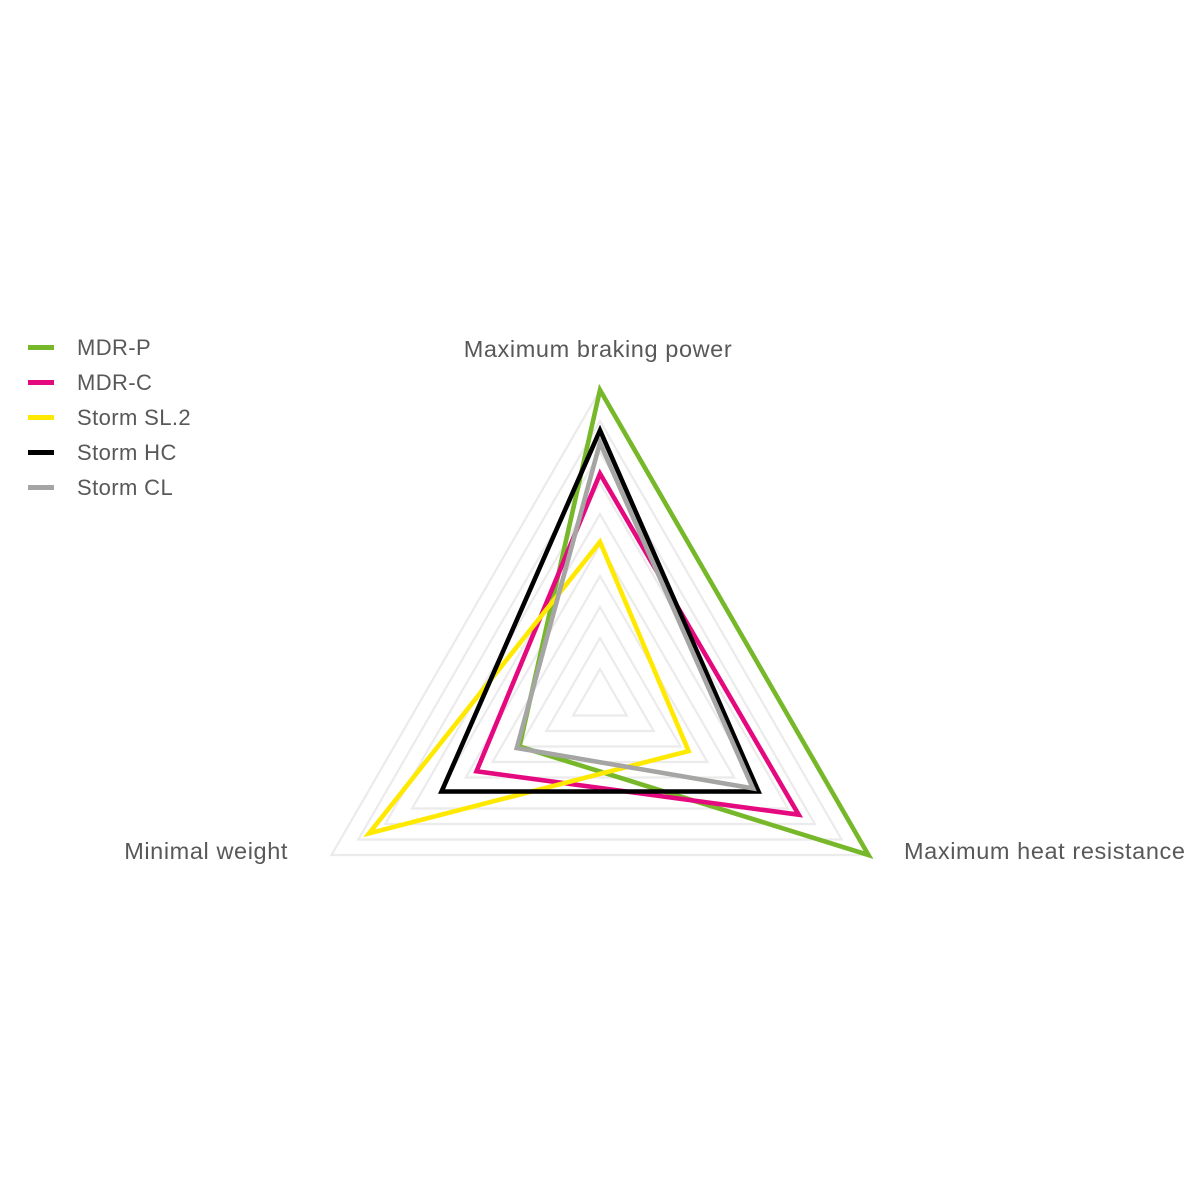 The width and height of the screenshot is (1200, 1200). I want to click on legend-item-storm-cl: Storm CL, so click(109, 487).